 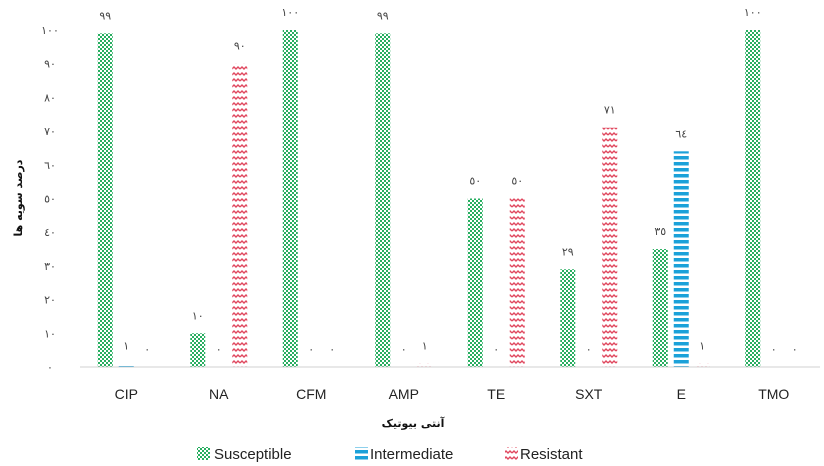 What do you see at coordinates (702, 346) in the screenshot?
I see `data-label-resistant-e: ١` at bounding box center [702, 346].